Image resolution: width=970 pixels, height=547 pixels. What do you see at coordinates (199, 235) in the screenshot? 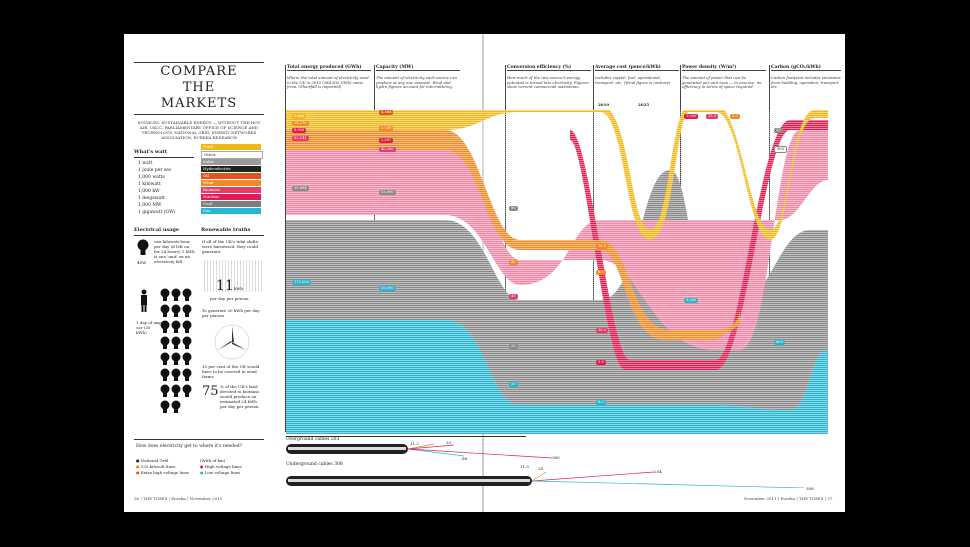
I see `usage-rule` at bounding box center [199, 235].